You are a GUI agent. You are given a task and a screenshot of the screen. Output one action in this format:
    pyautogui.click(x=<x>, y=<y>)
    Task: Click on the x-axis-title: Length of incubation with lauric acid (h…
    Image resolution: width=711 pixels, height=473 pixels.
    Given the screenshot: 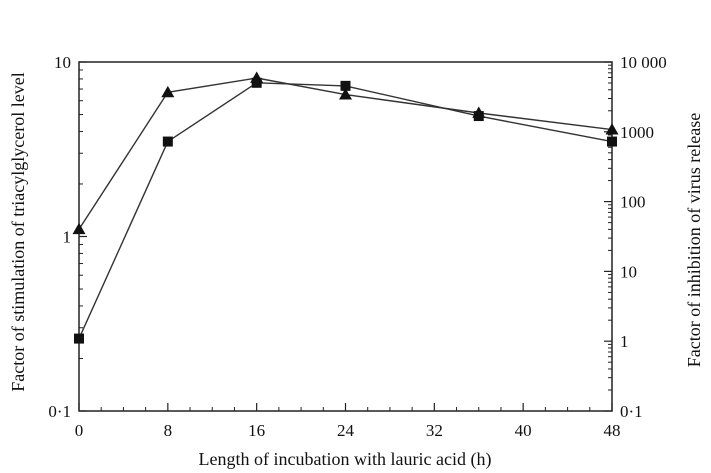 What is the action you would take?
    pyautogui.click(x=345, y=459)
    